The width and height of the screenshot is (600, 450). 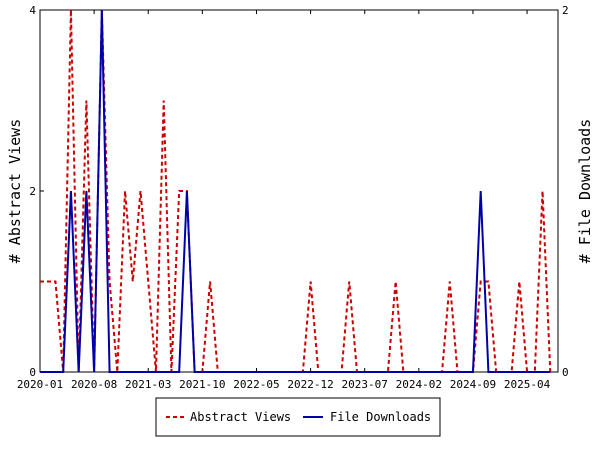 I want to click on legend-box, so click(x=298, y=417).